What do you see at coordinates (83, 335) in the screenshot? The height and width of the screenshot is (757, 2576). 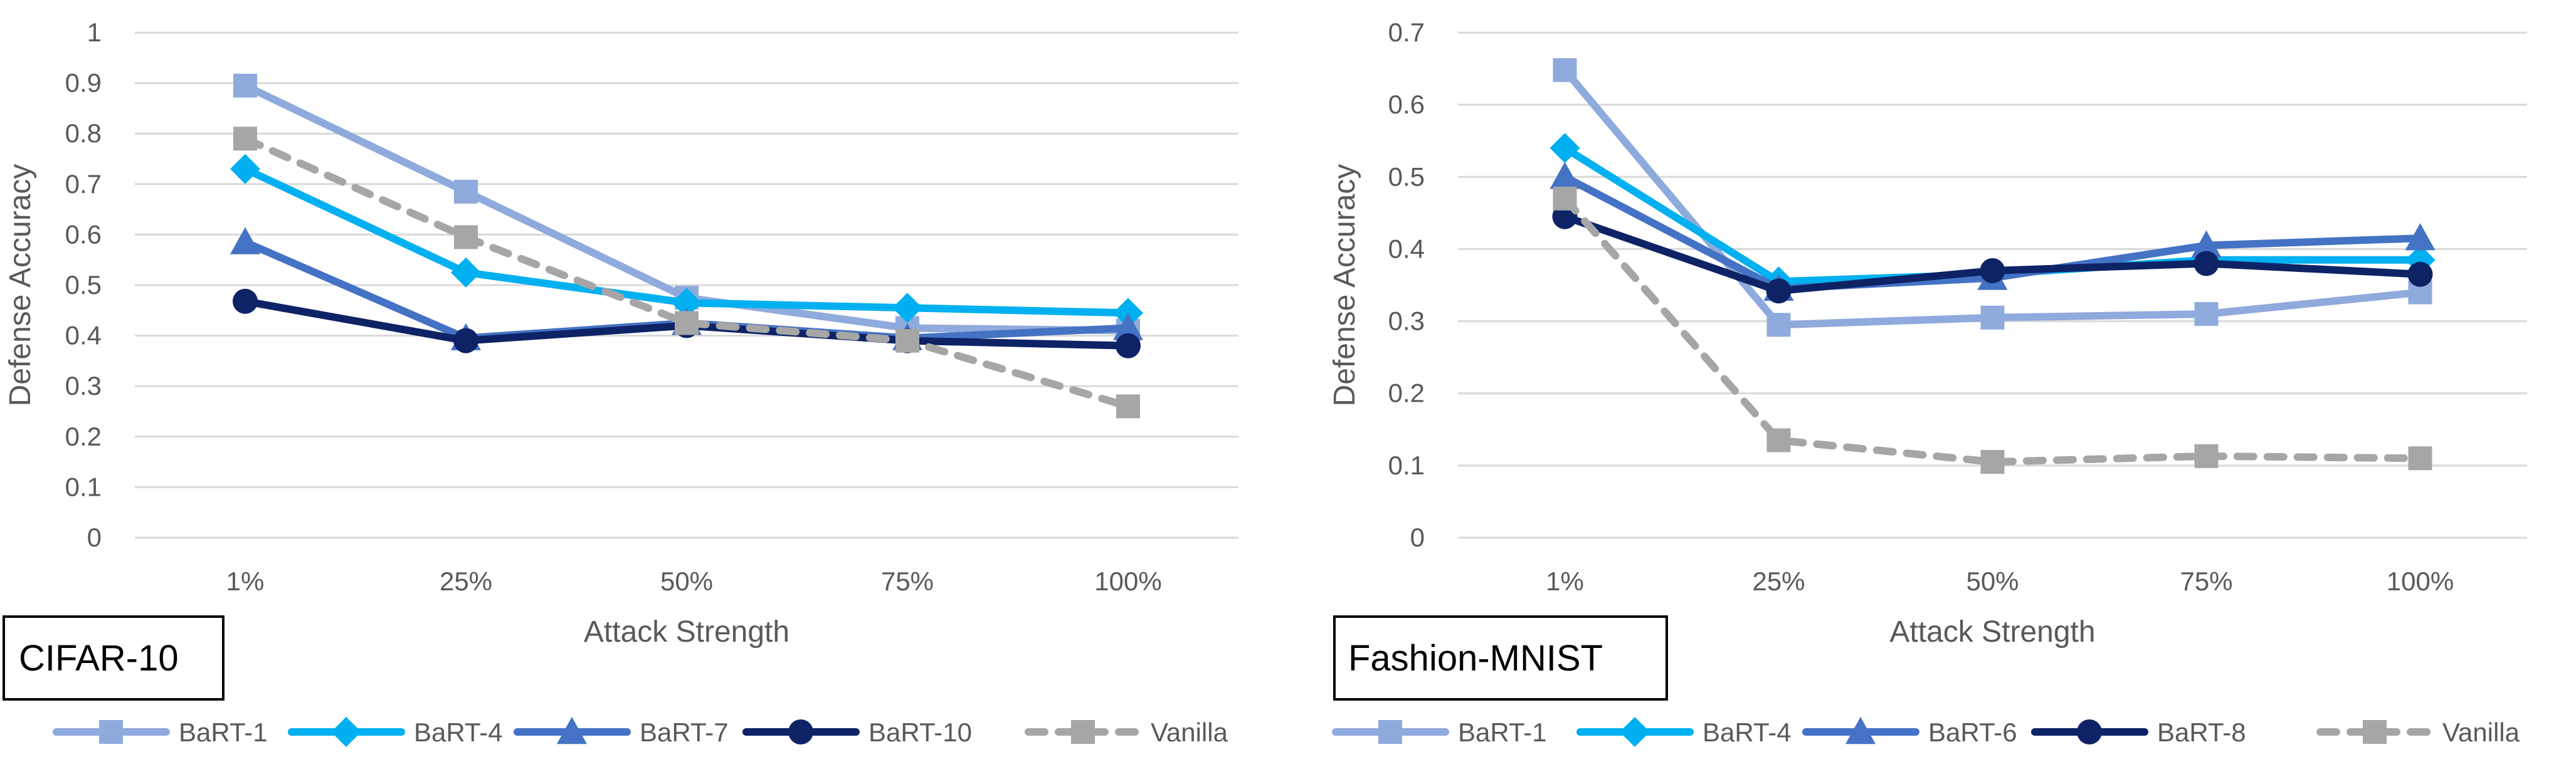 I see `y-tick-label: 0.4` at bounding box center [83, 335].